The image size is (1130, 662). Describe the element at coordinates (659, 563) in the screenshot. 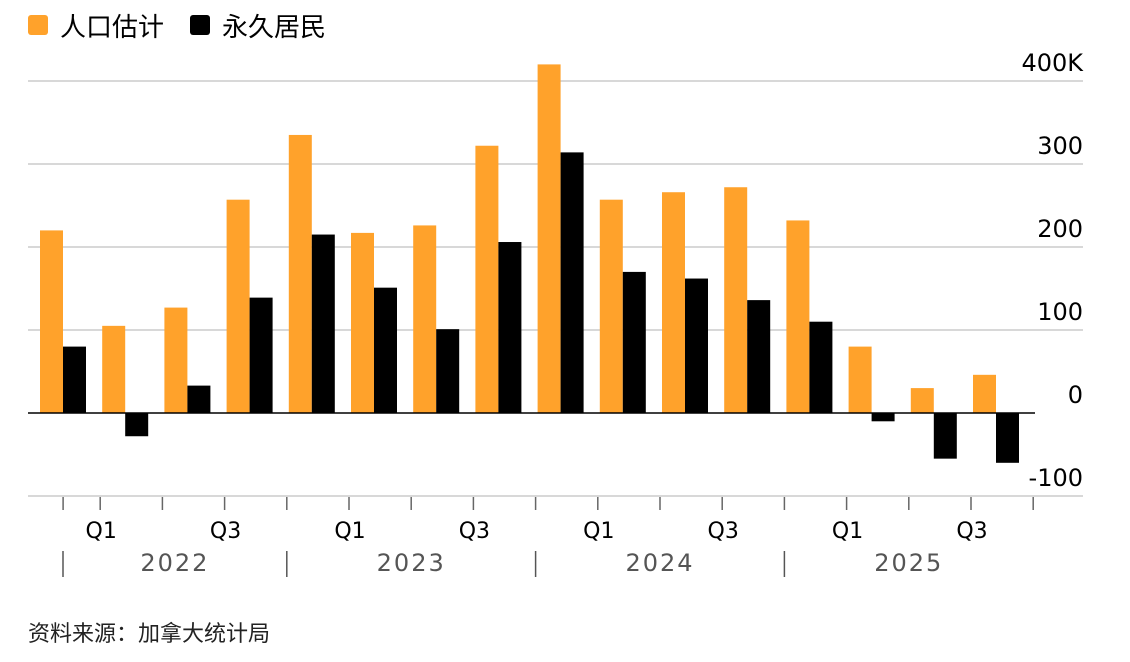

I see `x-year-label: 2024` at that location.